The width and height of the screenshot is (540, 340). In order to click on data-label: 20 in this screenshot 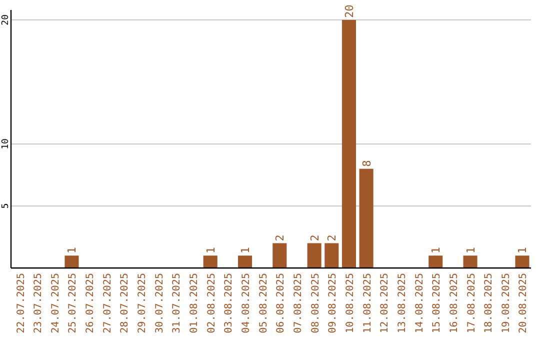, I will do `click(349, 11)`.